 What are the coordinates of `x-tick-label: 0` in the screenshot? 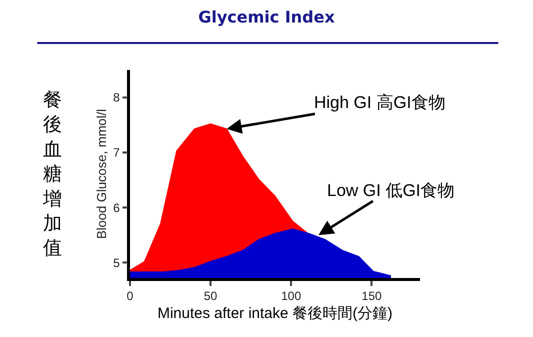 It's located at (130, 296).